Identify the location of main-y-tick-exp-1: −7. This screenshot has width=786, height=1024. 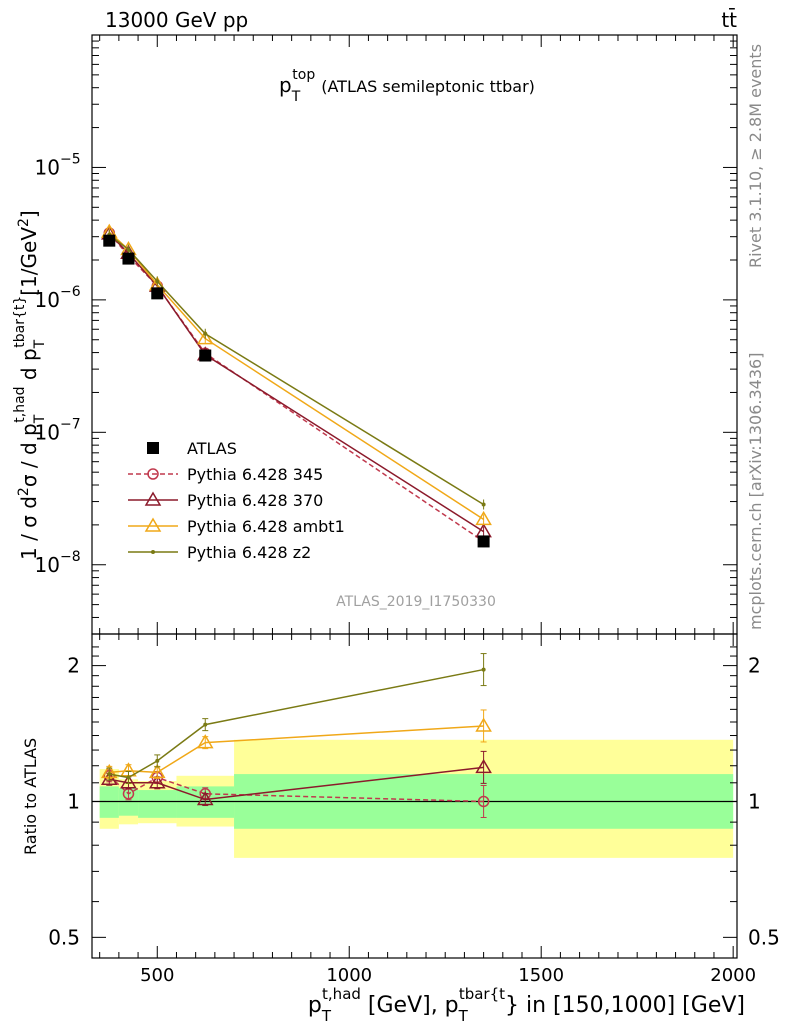
(70, 424).